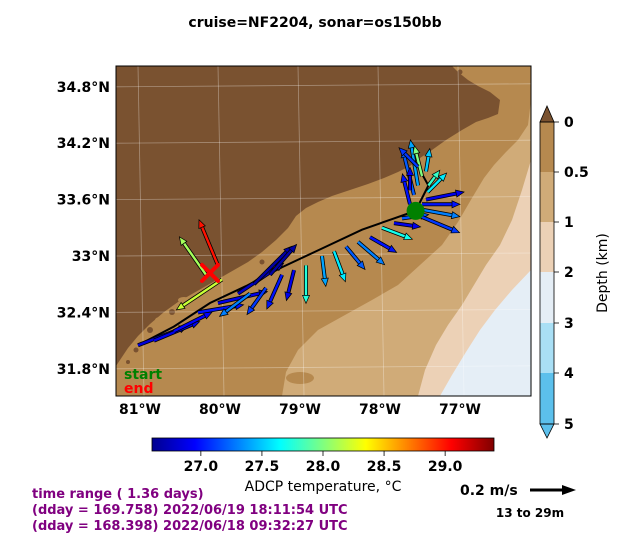 This screenshot has width=630, height=540. What do you see at coordinates (384, 467) in the screenshot?
I see `temp-tick-label: 28.5` at bounding box center [384, 467].